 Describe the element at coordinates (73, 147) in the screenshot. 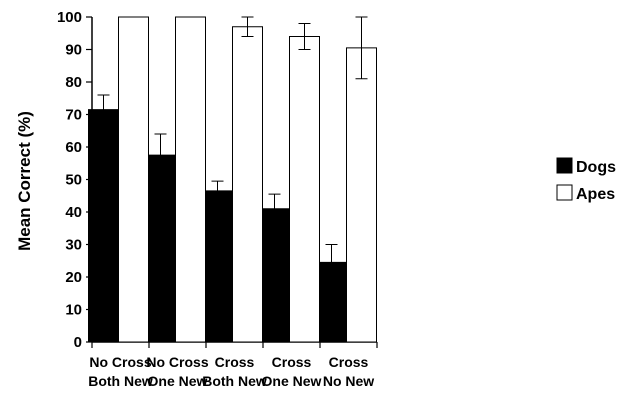

I see `y-tick-label: 60` at that location.